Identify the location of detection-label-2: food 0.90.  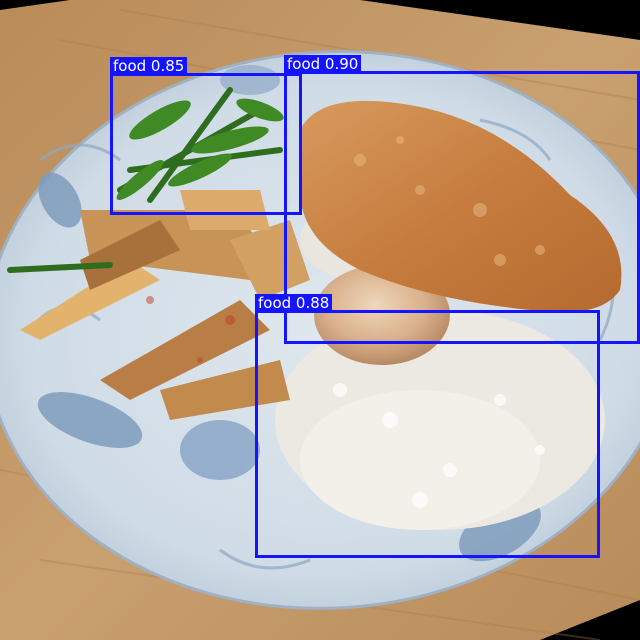
(323, 64).